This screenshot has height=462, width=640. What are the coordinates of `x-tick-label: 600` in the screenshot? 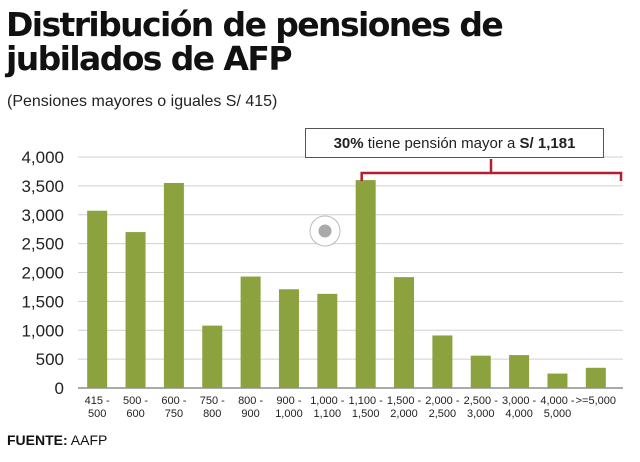 It's located at (135, 414).